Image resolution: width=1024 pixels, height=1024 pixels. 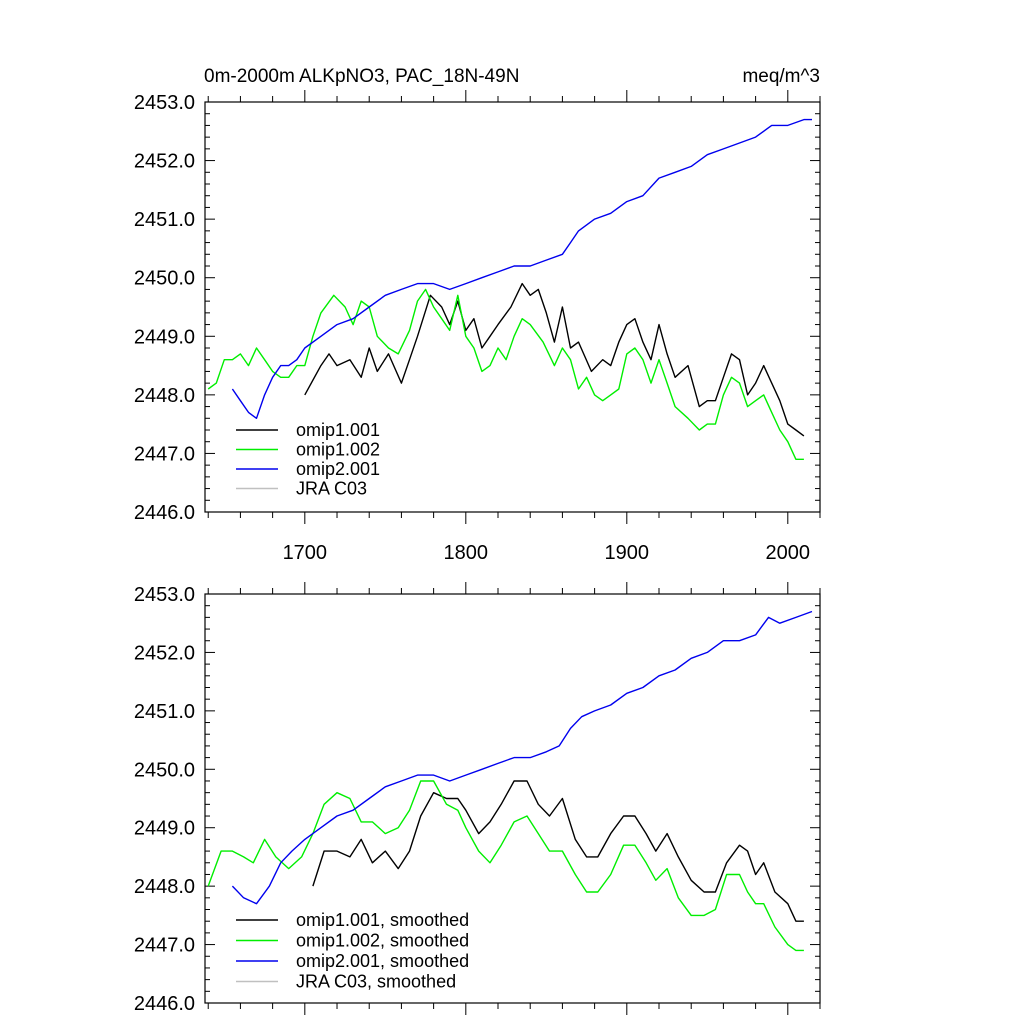 I want to click on chart-title: 0m-2000m ALKpNO3, PAC_18N-49N, so click(x=361, y=76).